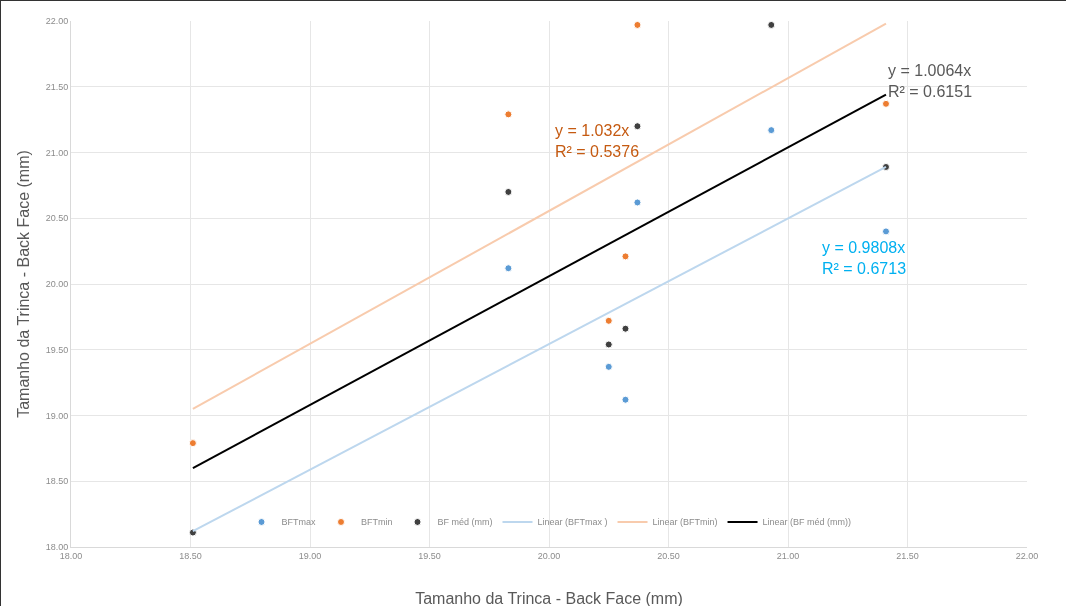 The width and height of the screenshot is (1066, 606). What do you see at coordinates (930, 81) in the screenshot?
I see `annotation: y = 1.0064x R² = 0.6151` at bounding box center [930, 81].